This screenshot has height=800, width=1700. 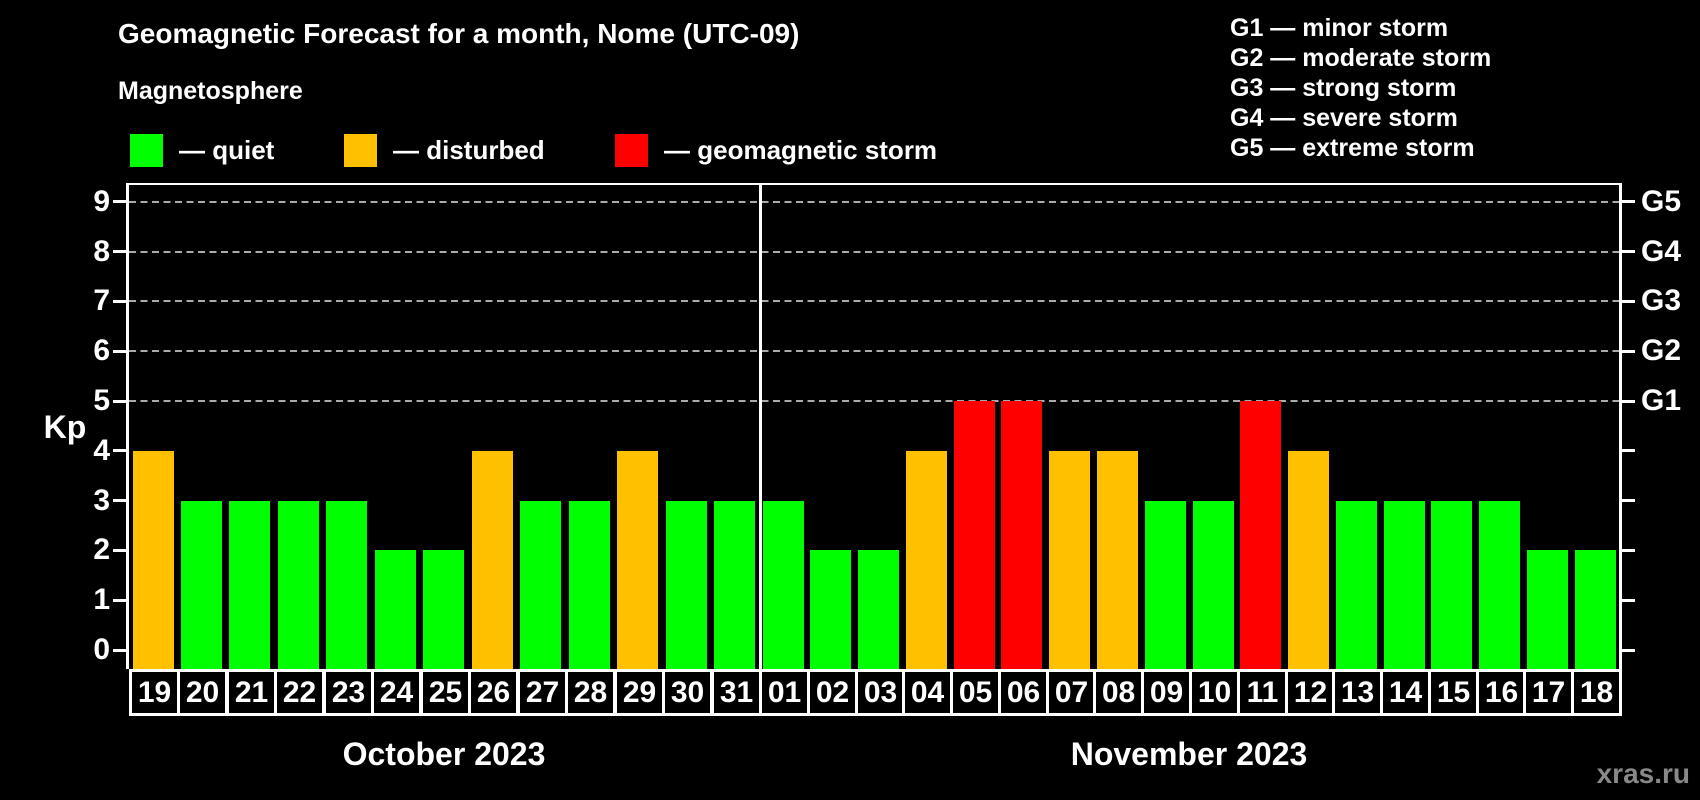 What do you see at coordinates (801, 149) in the screenshot?
I see `legend-item-label: — geomagnetic storm` at bounding box center [801, 149].